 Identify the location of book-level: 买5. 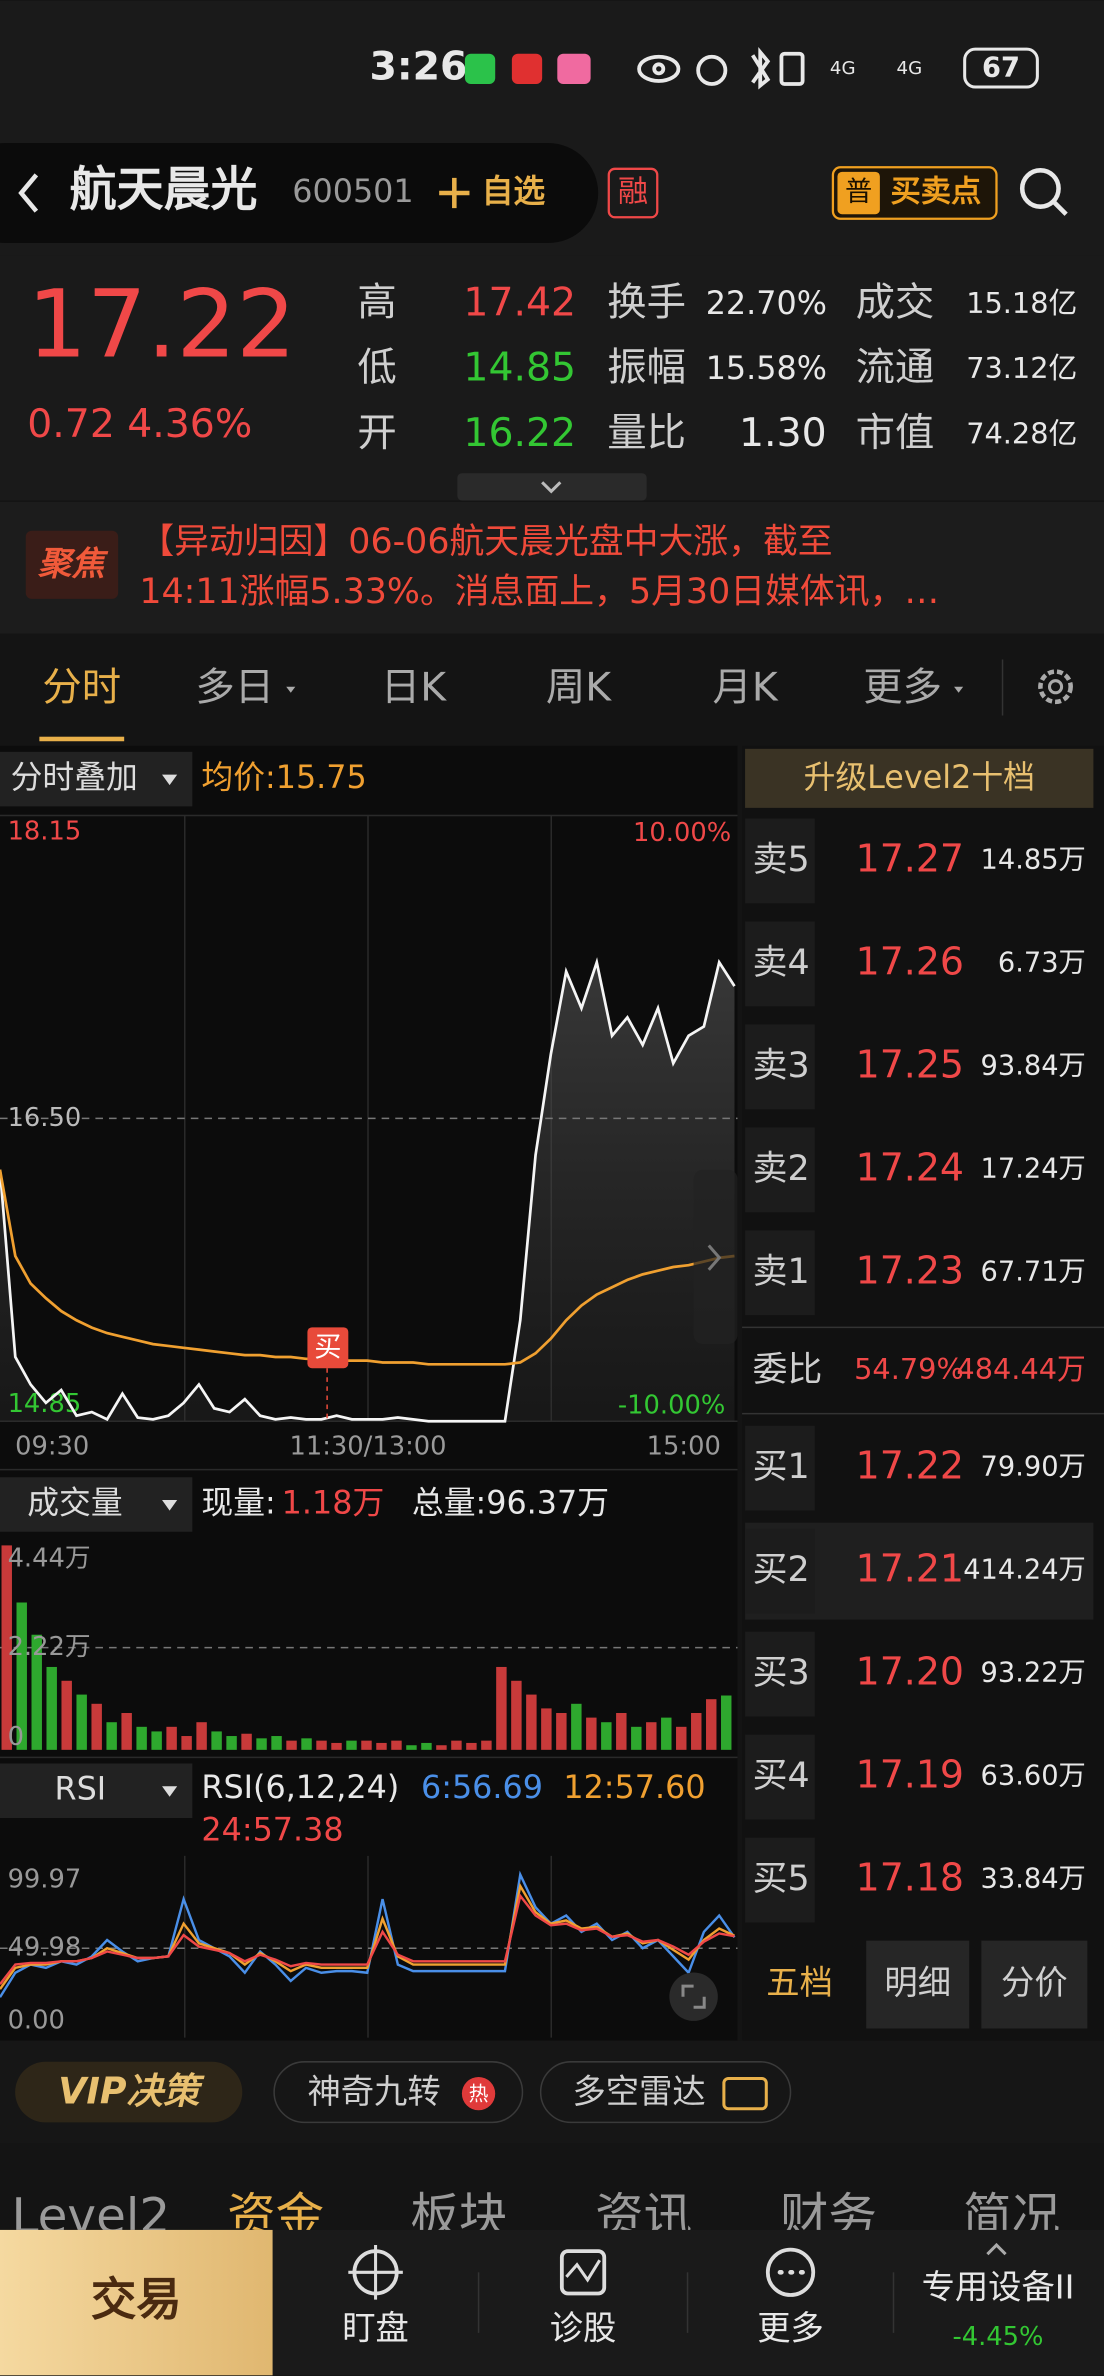
(781, 1879).